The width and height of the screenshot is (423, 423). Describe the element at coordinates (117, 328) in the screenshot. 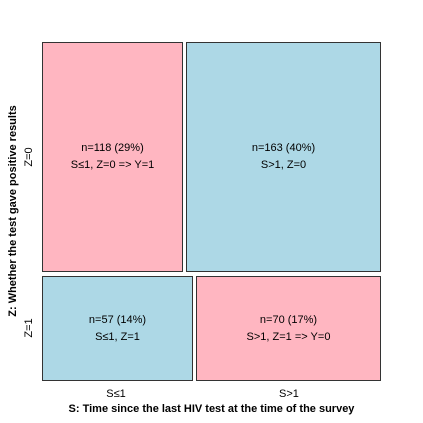

I see `mosaic-cell-s-le1-z1: n=57 (14%) S≤1, Z=1` at that location.